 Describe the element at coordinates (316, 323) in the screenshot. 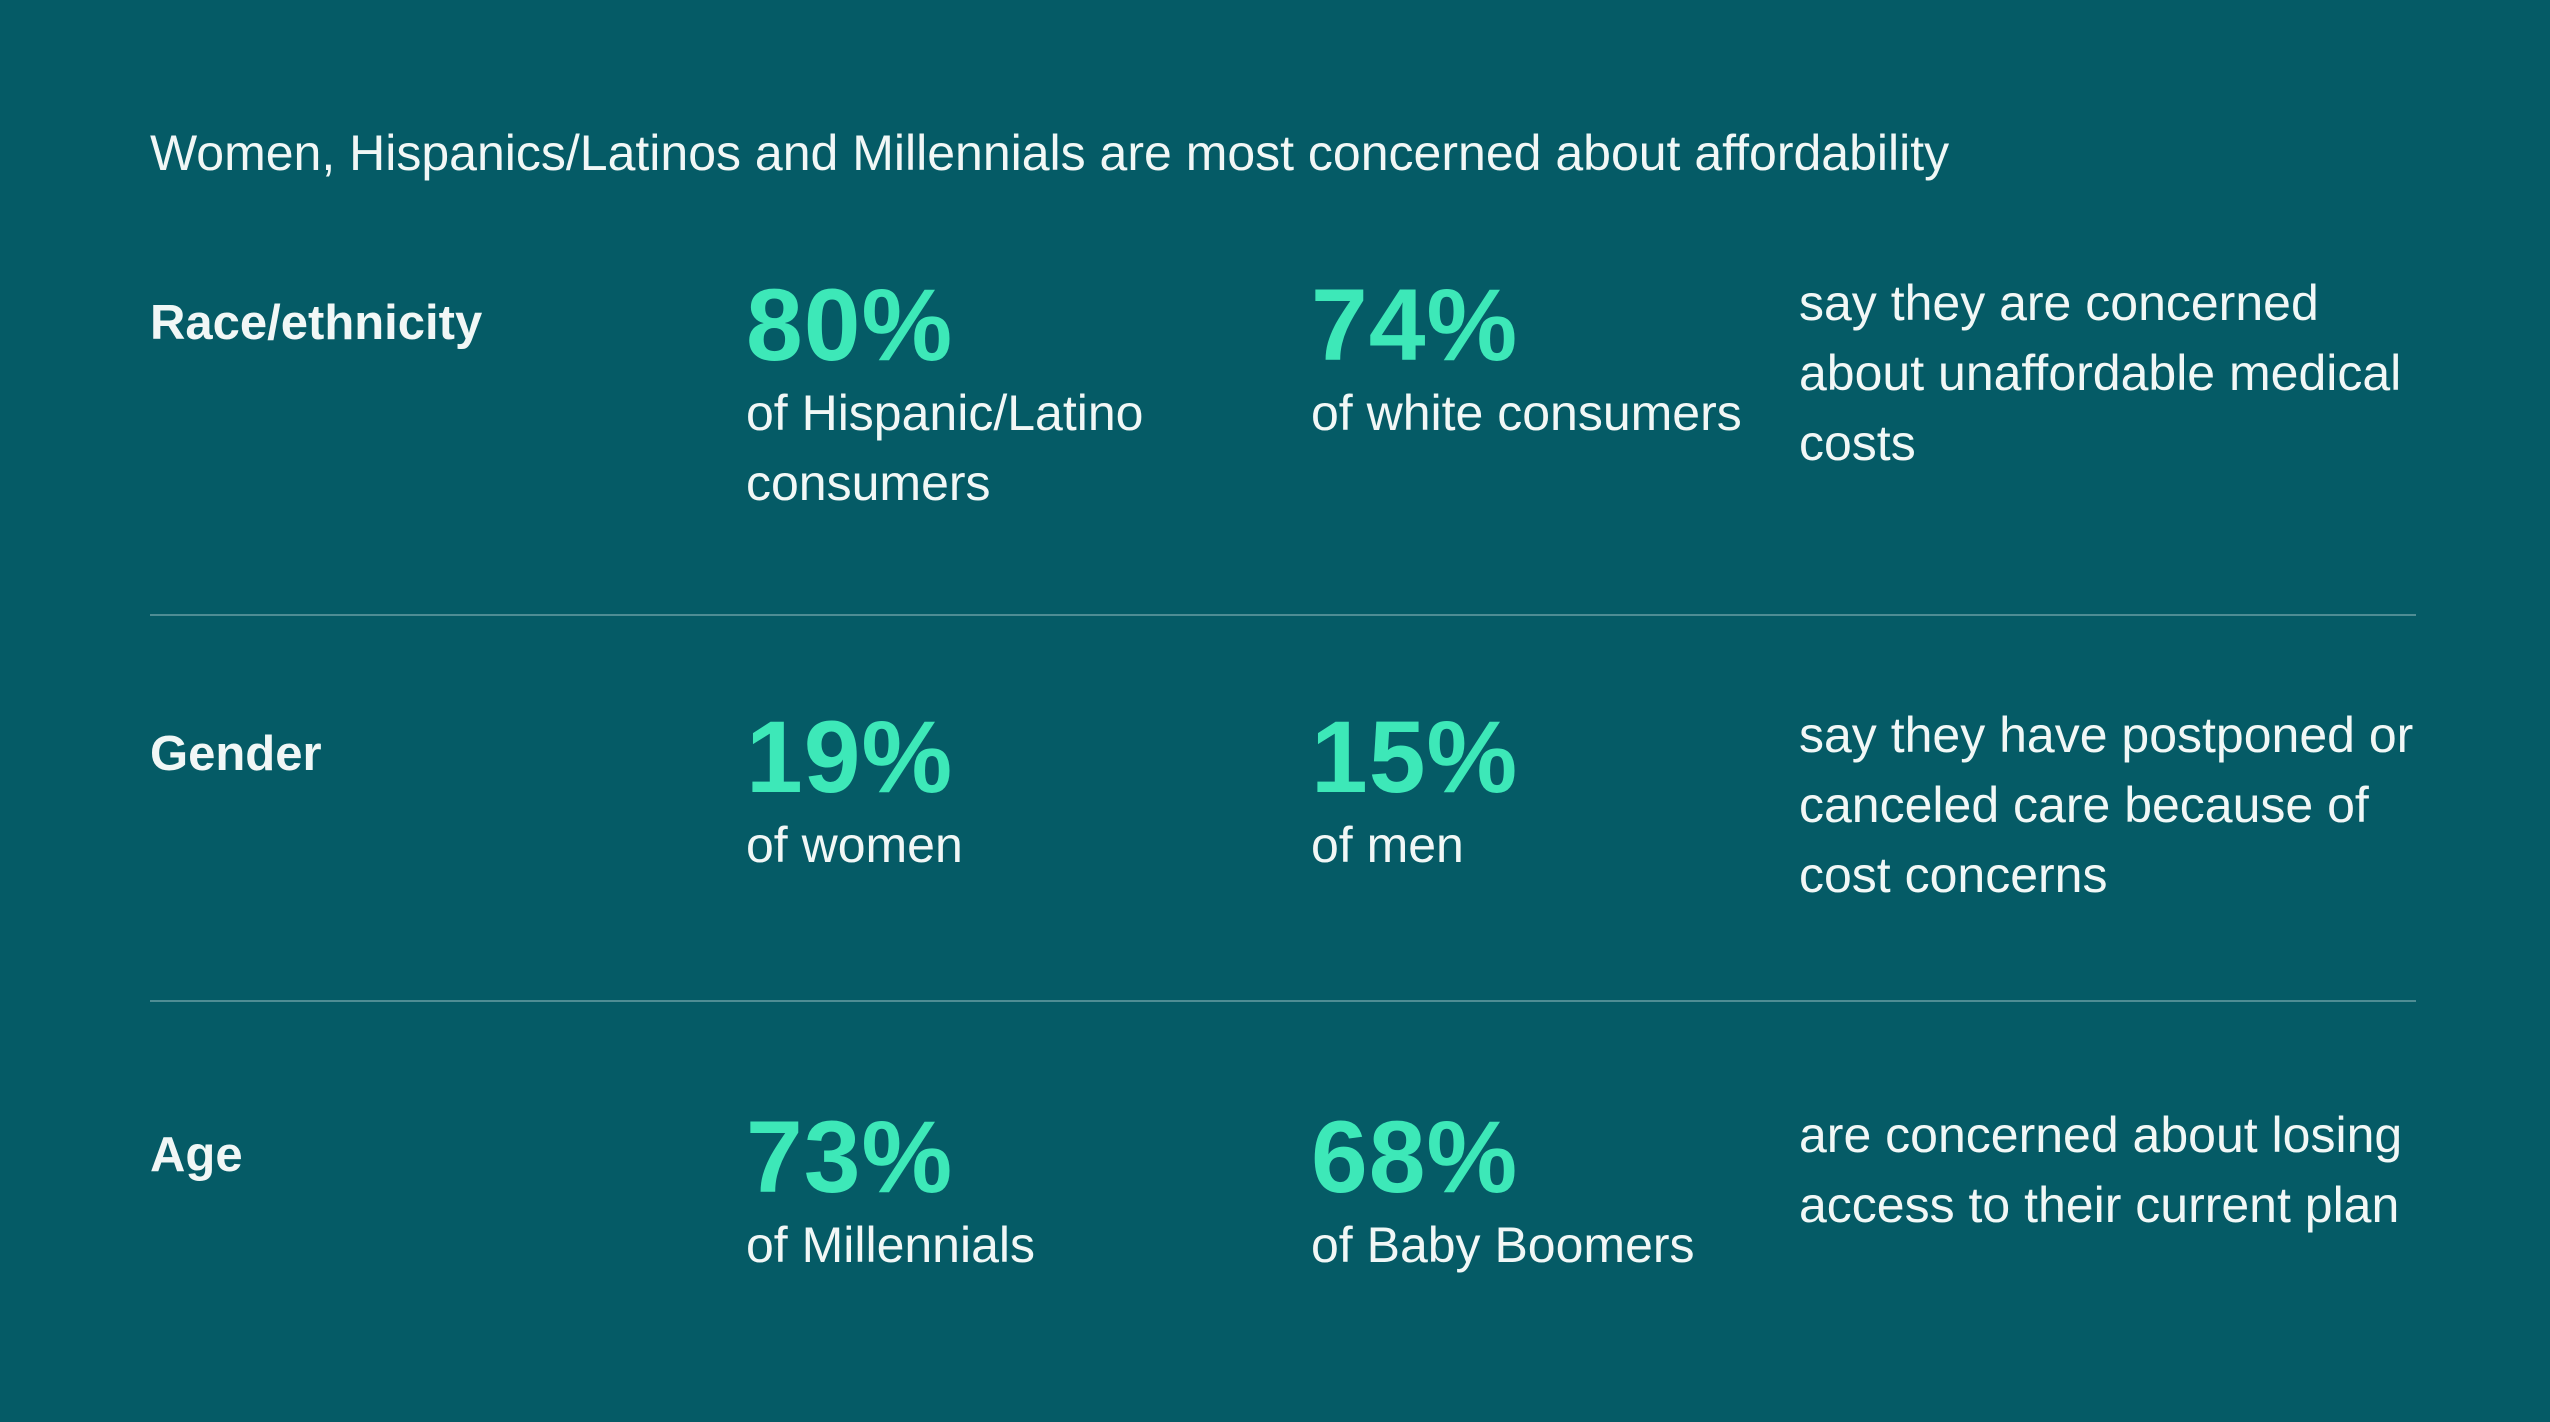

I see `row-category-race-ethnicity: Race/ethnicity` at that location.